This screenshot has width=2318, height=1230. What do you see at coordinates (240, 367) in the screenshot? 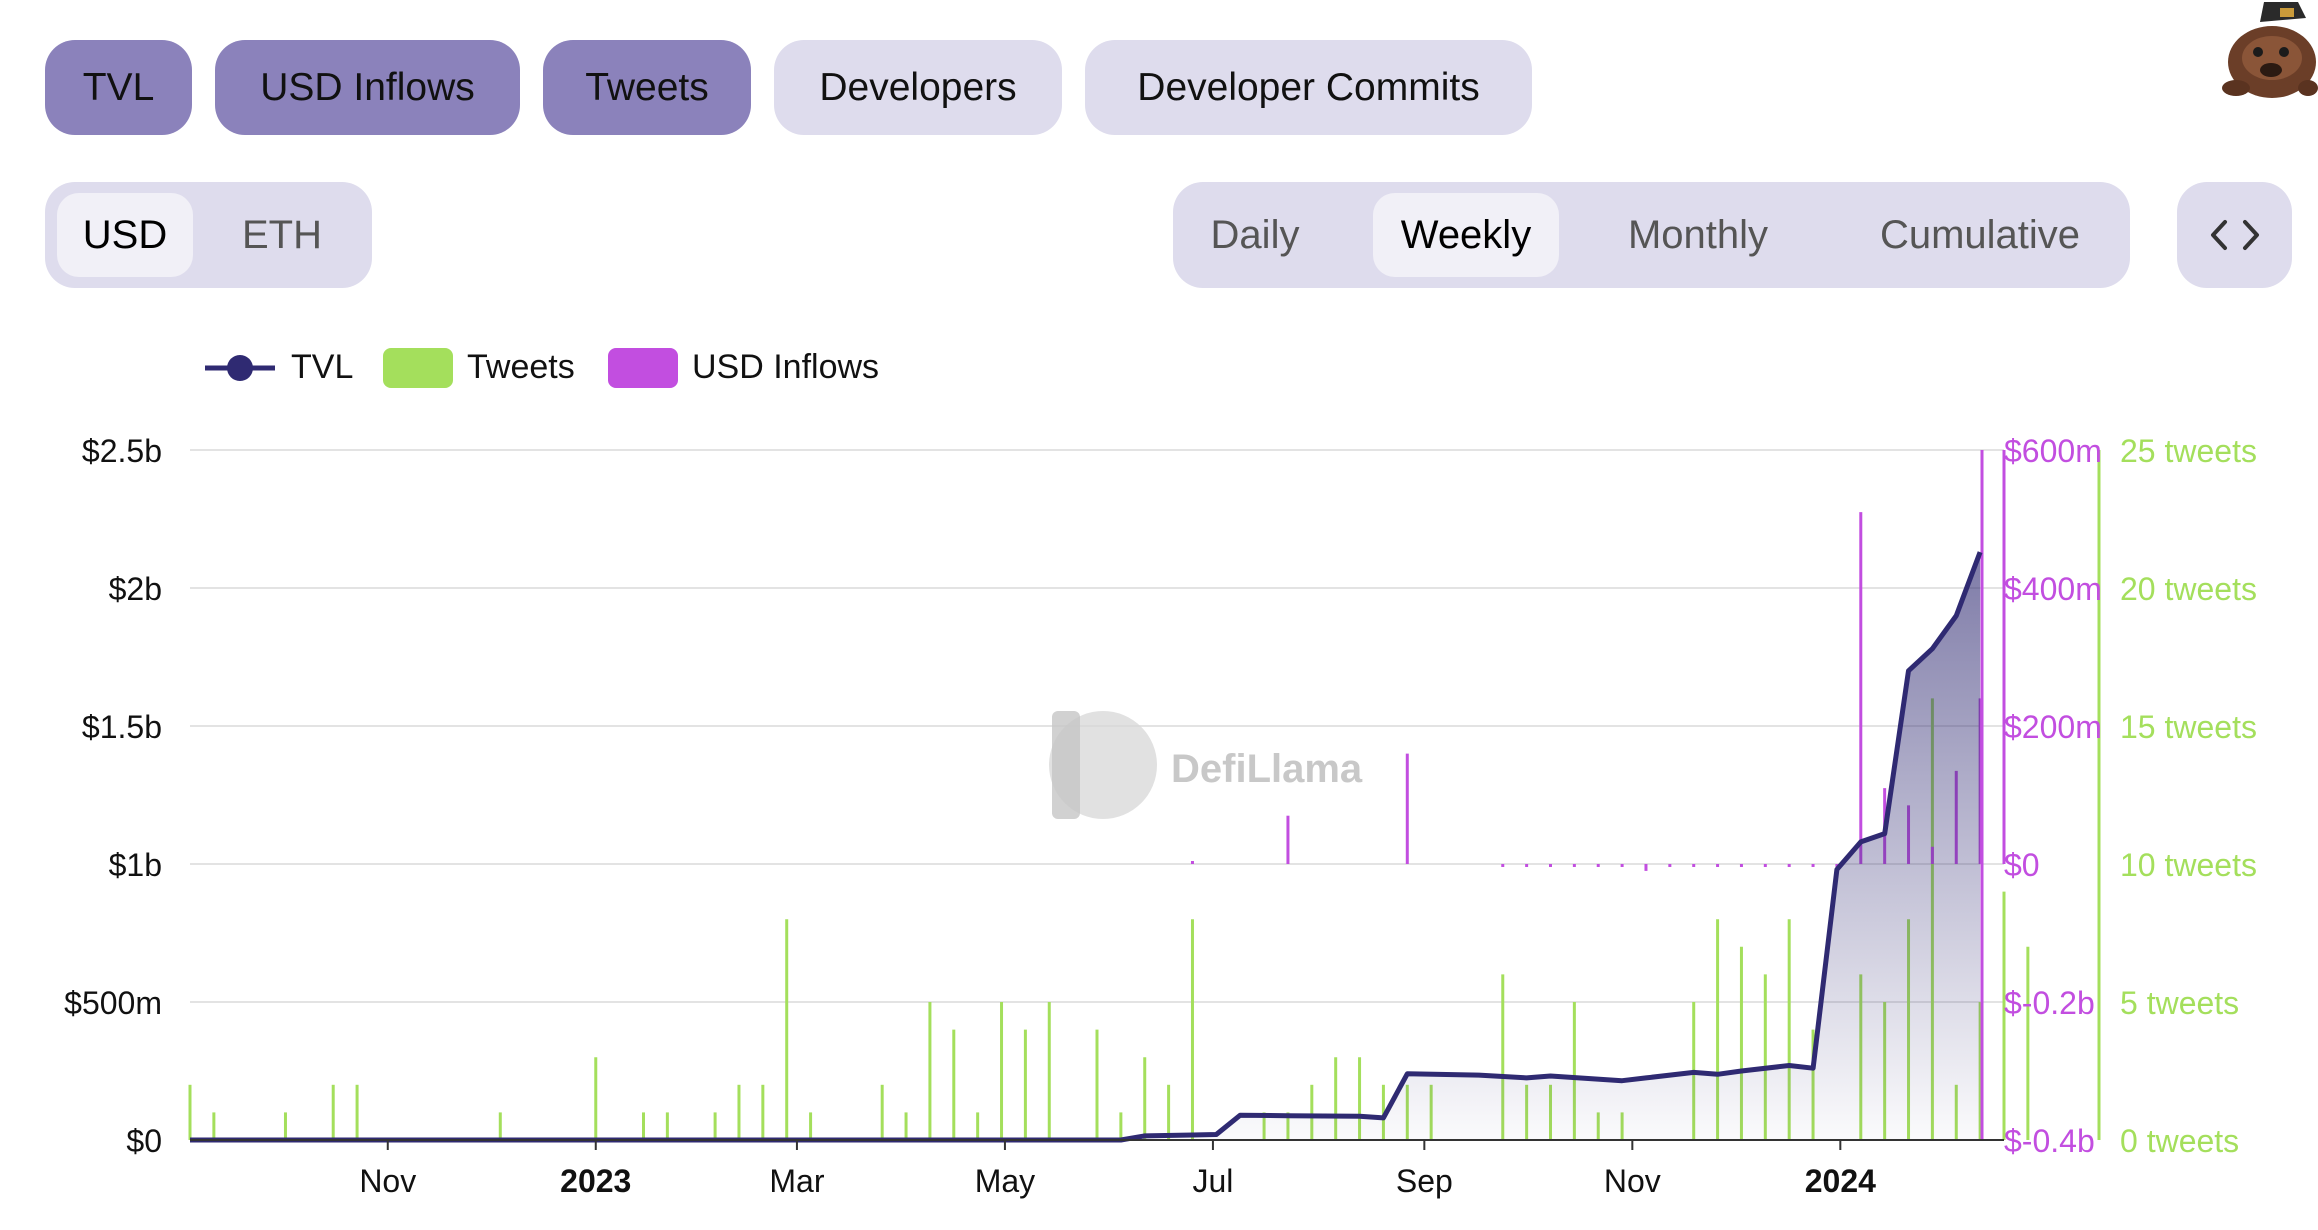
I see `legend-line-icon` at bounding box center [240, 367].